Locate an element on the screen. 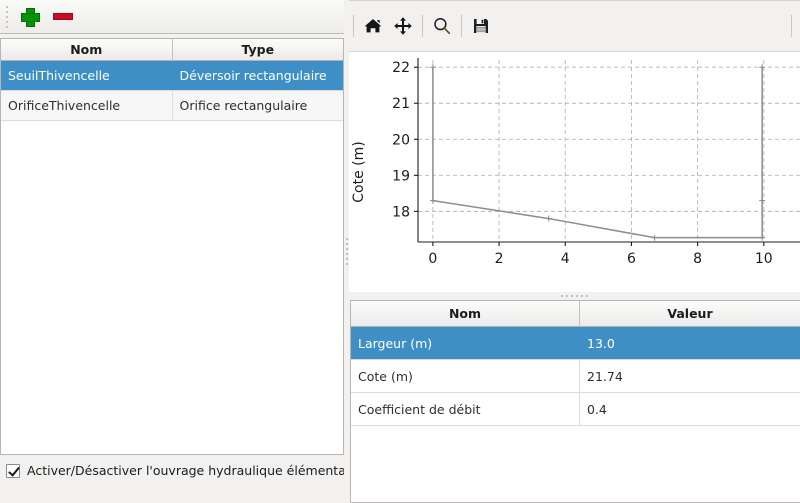 Image resolution: width=800 pixels, height=503 pixels. pan-button is located at coordinates (403, 26).